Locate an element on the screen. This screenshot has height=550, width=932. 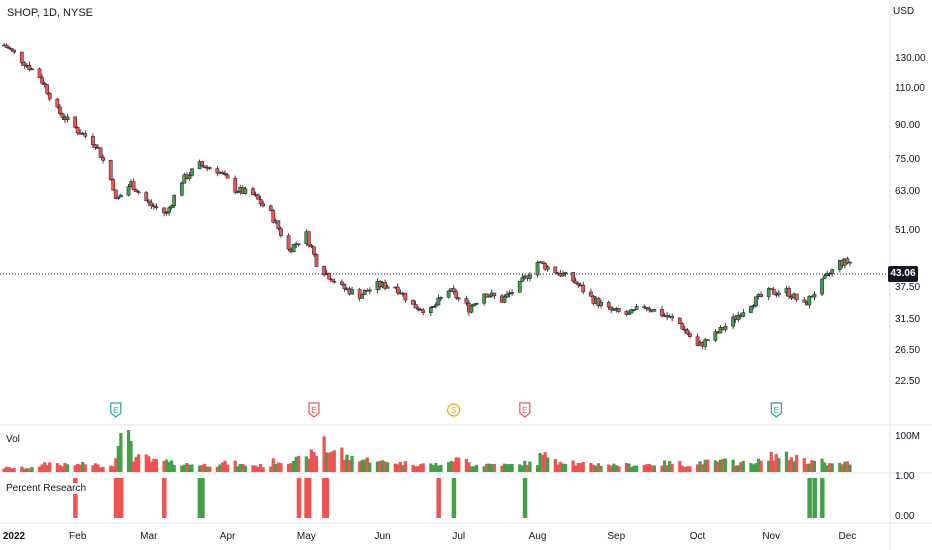
indicator-pane-label: Percent Research is located at coordinates (46, 488).